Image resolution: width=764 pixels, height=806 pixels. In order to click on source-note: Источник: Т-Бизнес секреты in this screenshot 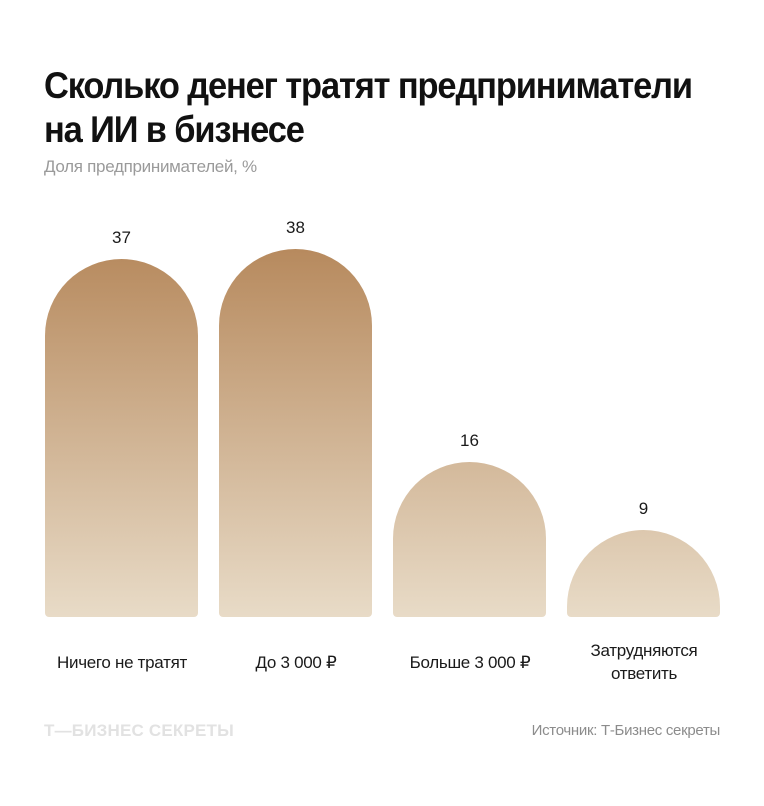, I will do `click(626, 730)`.